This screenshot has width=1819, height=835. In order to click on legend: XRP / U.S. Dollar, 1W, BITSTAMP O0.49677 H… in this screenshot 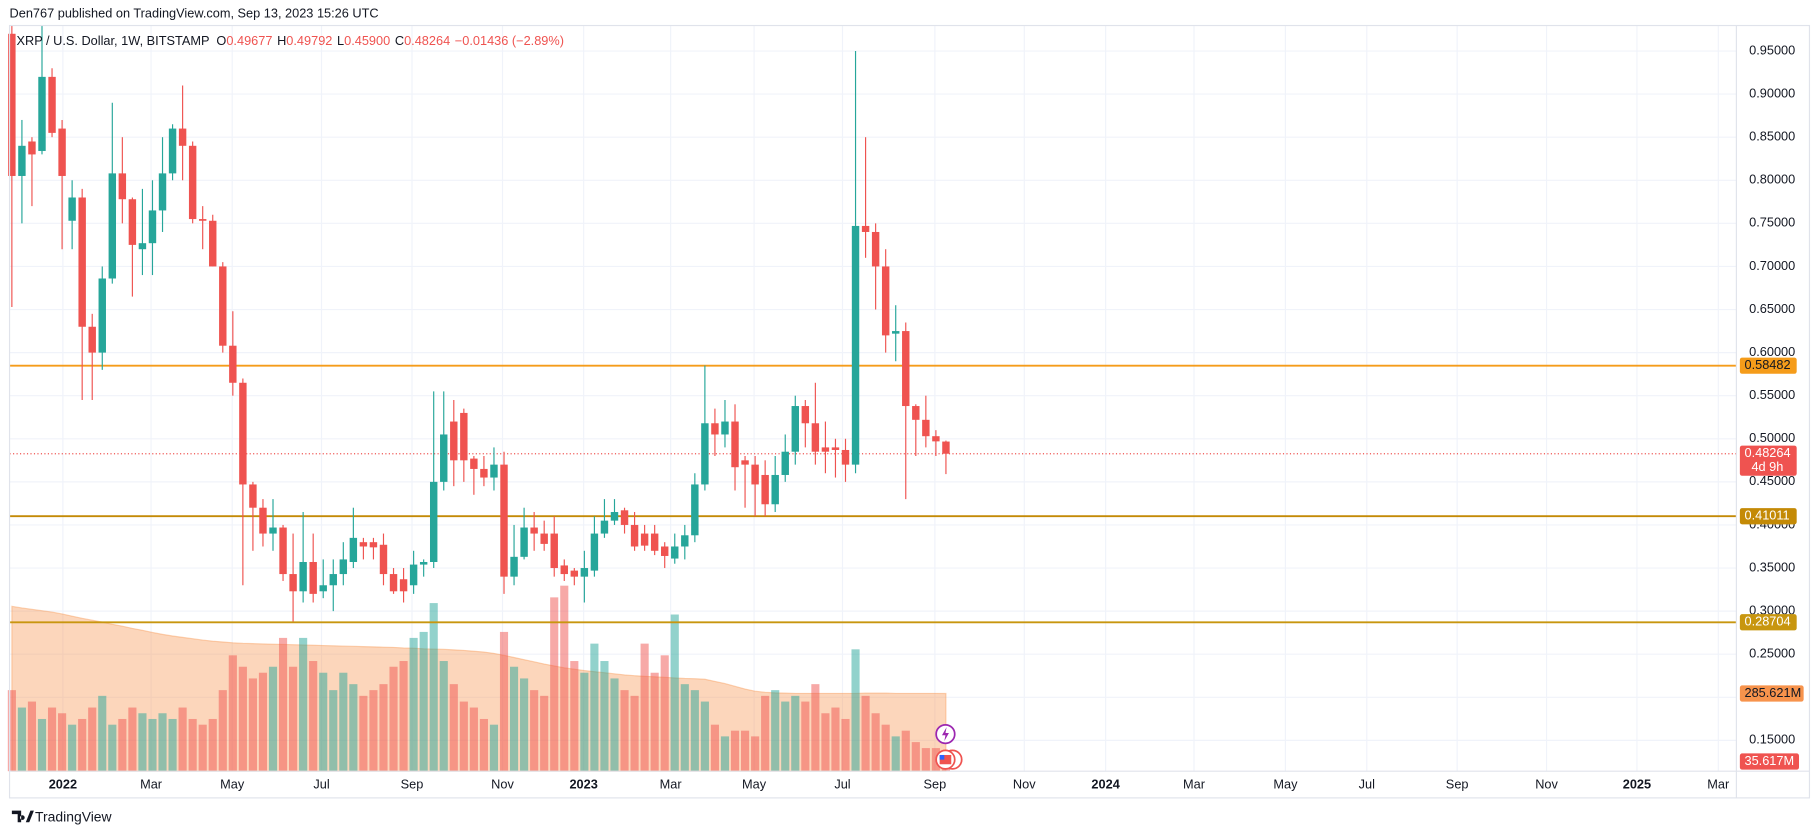, I will do `click(290, 40)`.